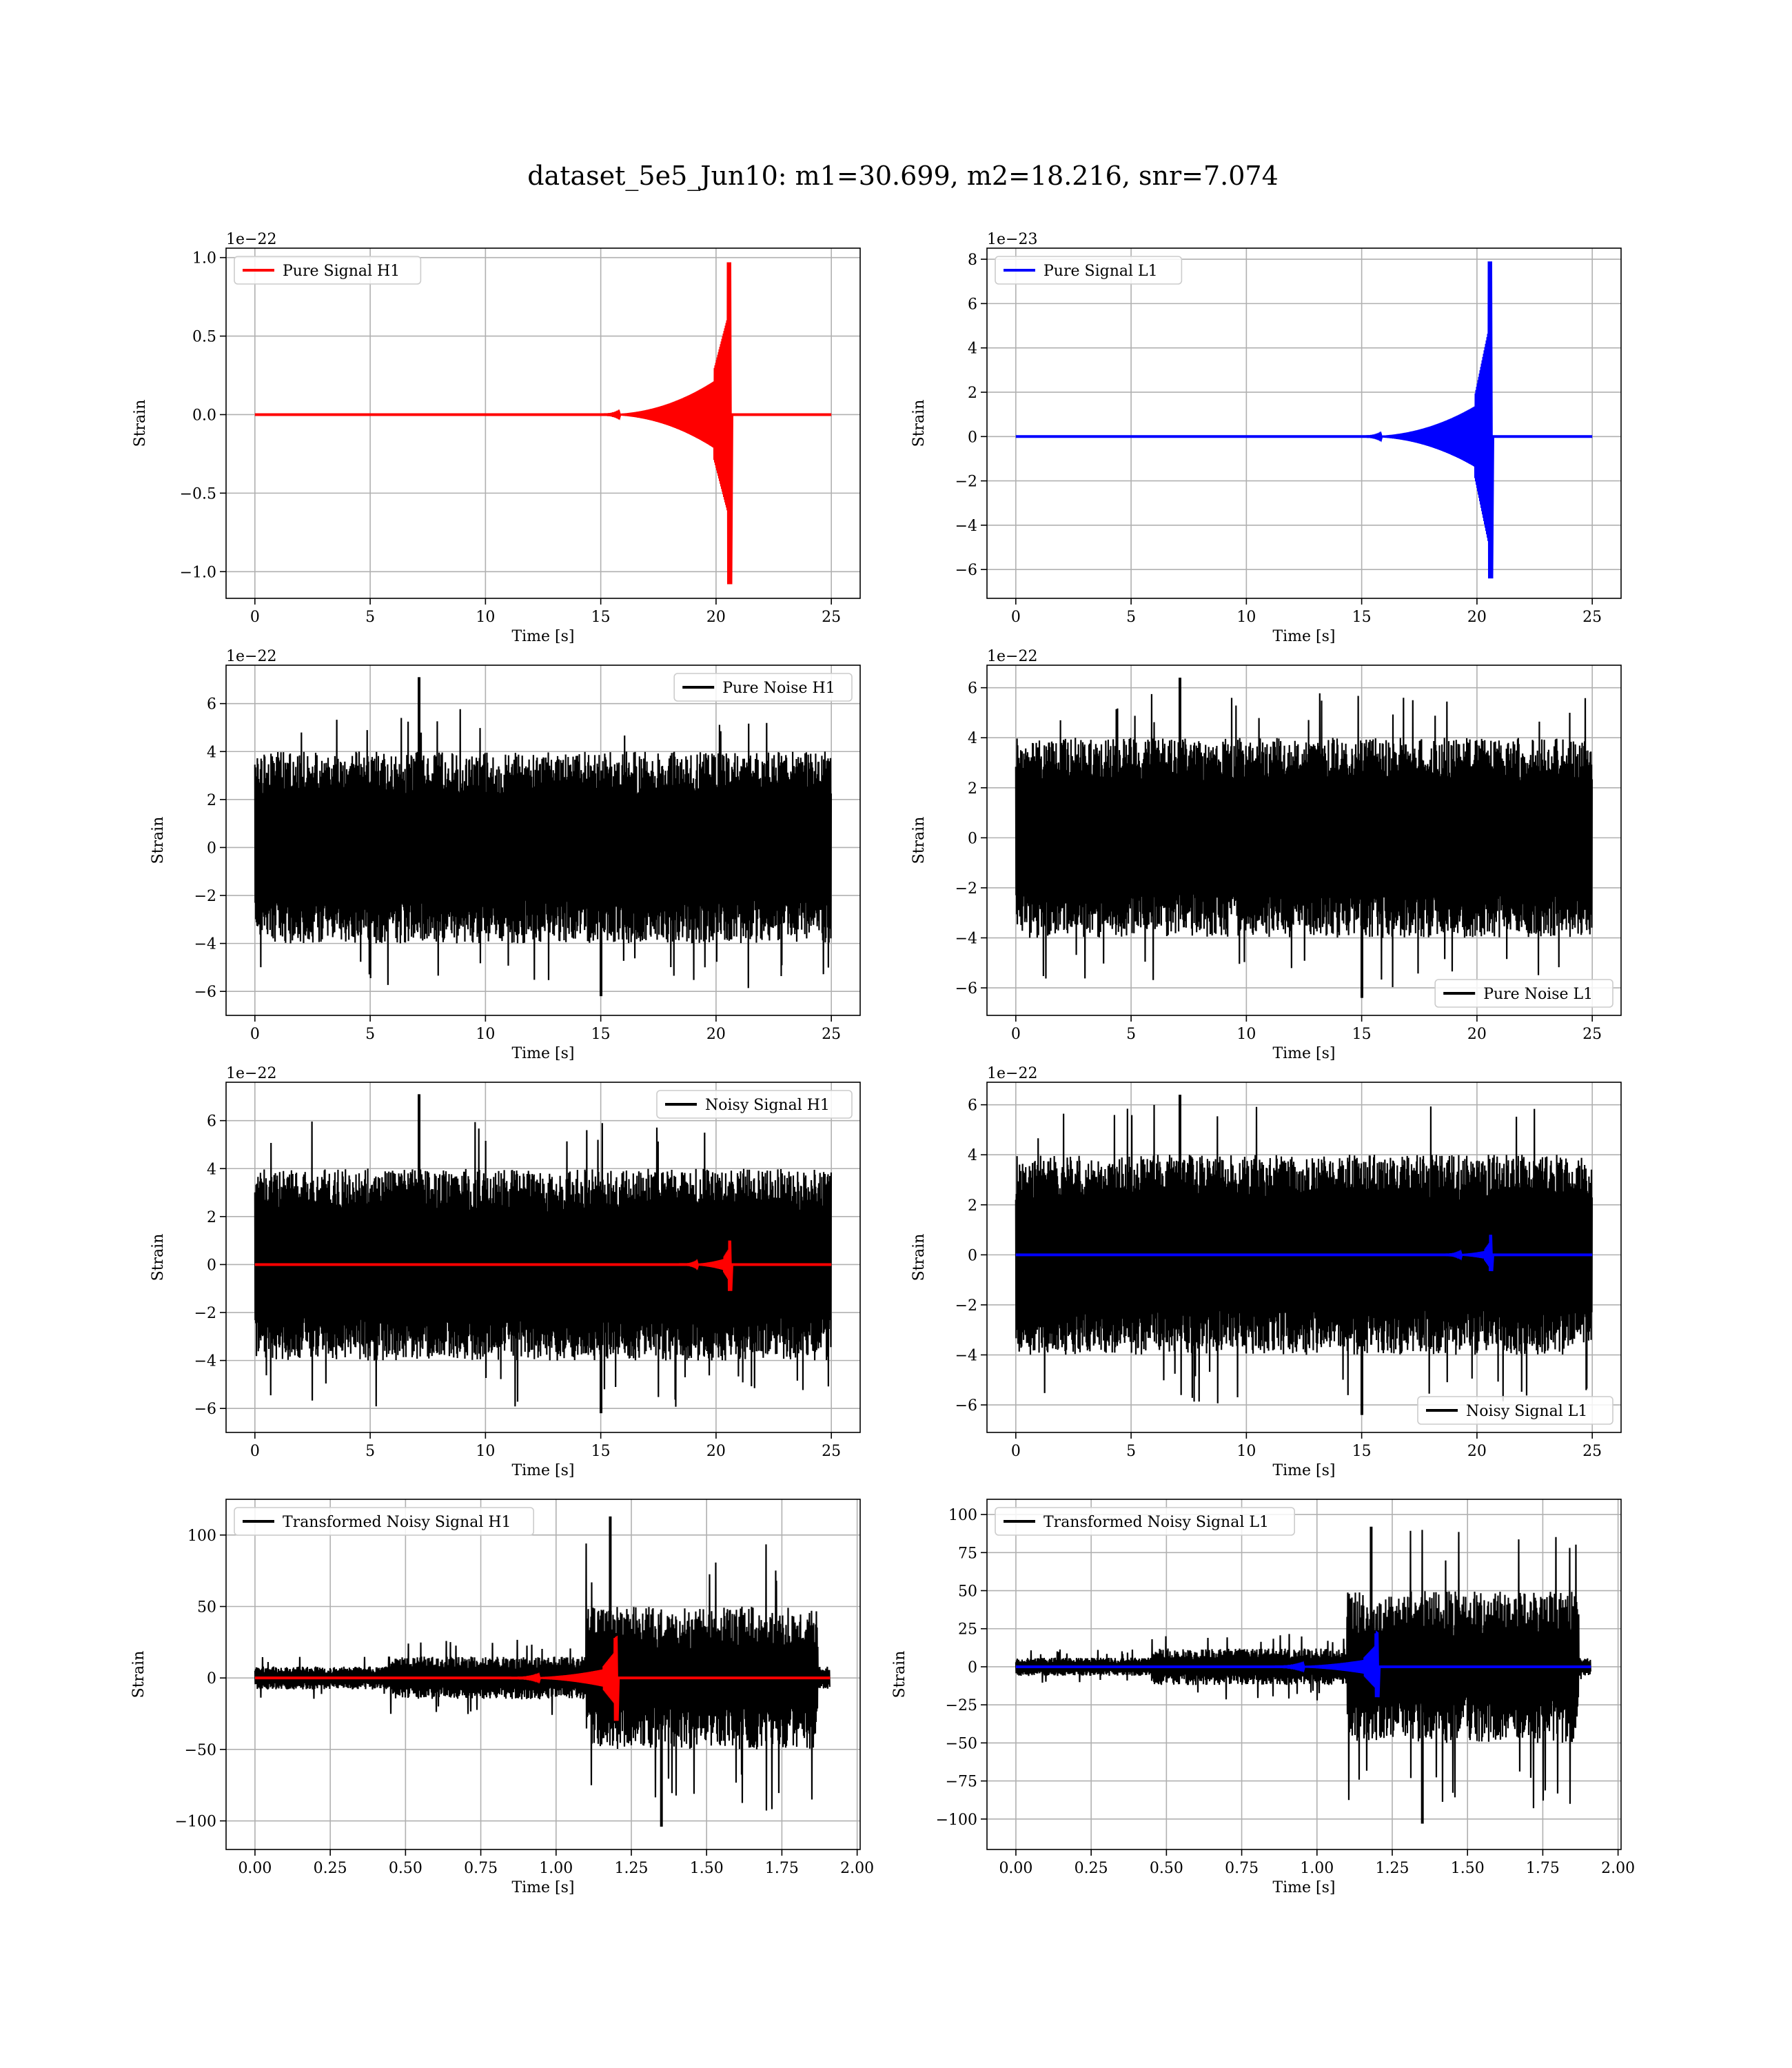 This screenshot has width=1792, height=2068. I want to click on y-tick-label: 25, so click(968, 1630).